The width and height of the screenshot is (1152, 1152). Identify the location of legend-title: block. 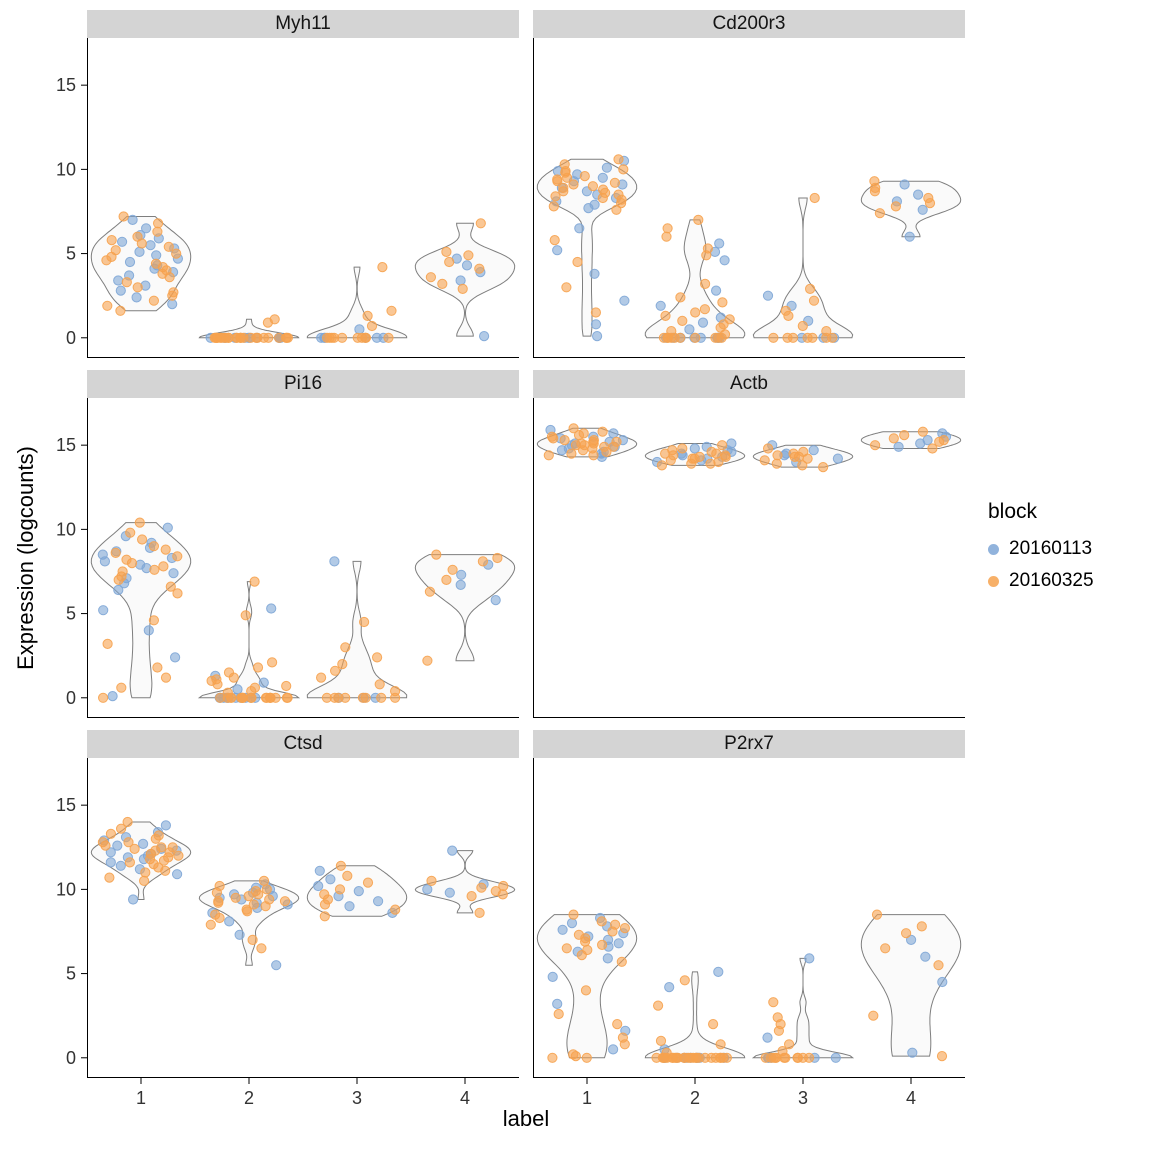
(1013, 511).